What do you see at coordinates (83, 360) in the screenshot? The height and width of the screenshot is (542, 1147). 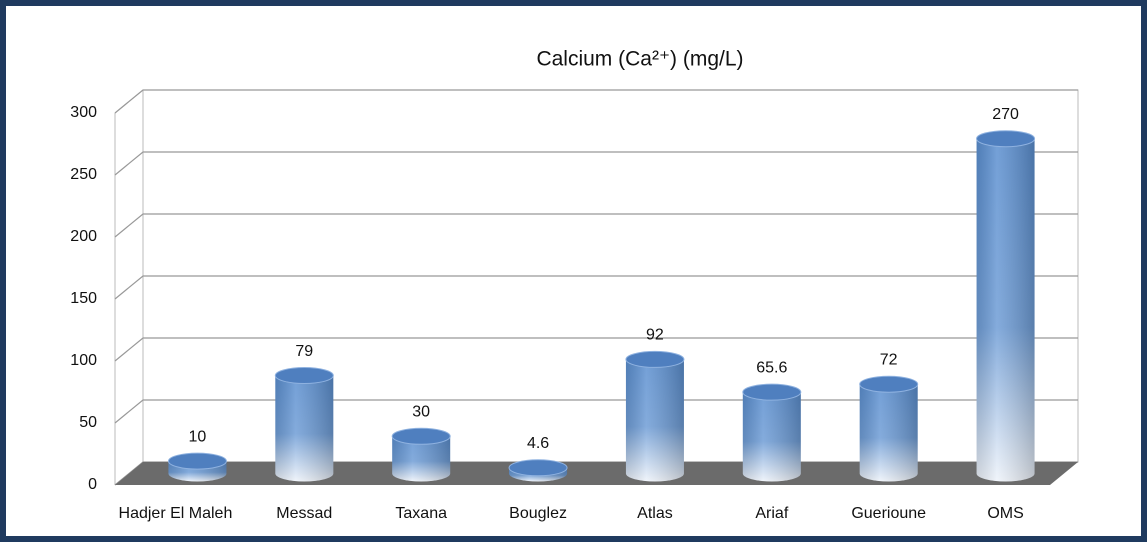 I see `y-tick-label: 100` at bounding box center [83, 360].